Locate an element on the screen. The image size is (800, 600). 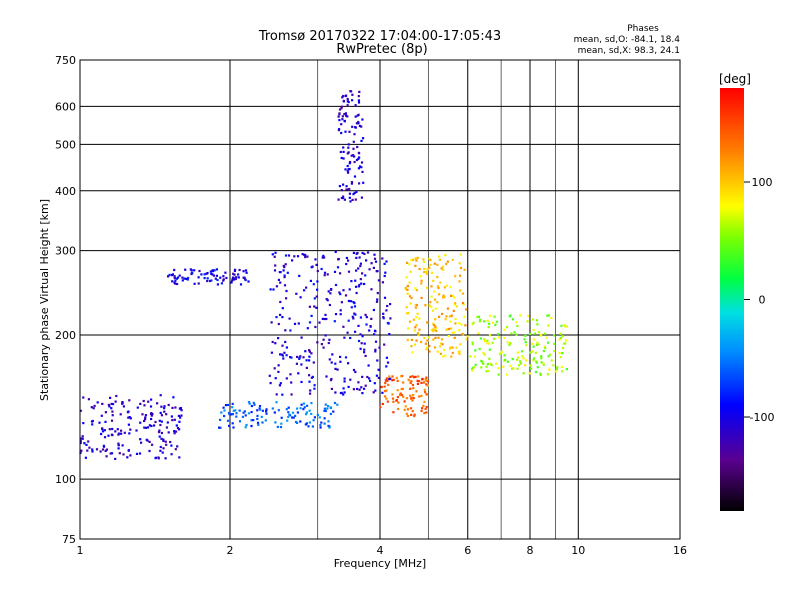
colorbar-tick-label-1: 0 is located at coordinates (762, 300).